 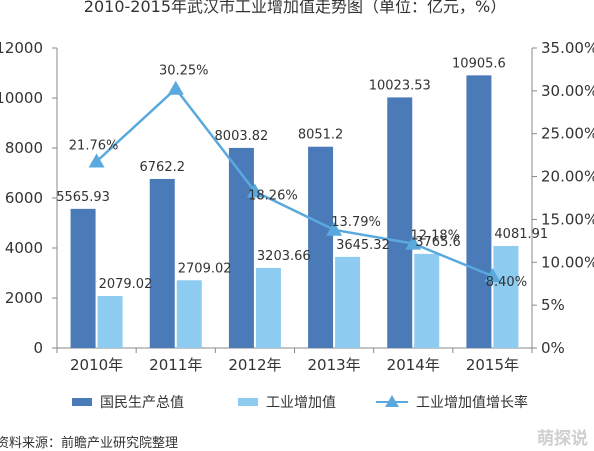 What do you see at coordinates (472, 402) in the screenshot?
I see `legend-label: 工业增加值增长率` at bounding box center [472, 402].